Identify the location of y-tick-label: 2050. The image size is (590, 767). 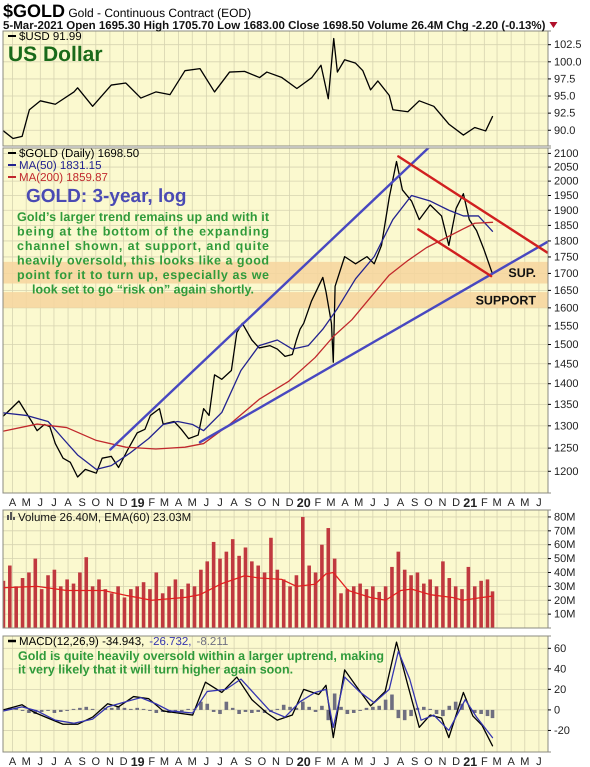
(566, 168).